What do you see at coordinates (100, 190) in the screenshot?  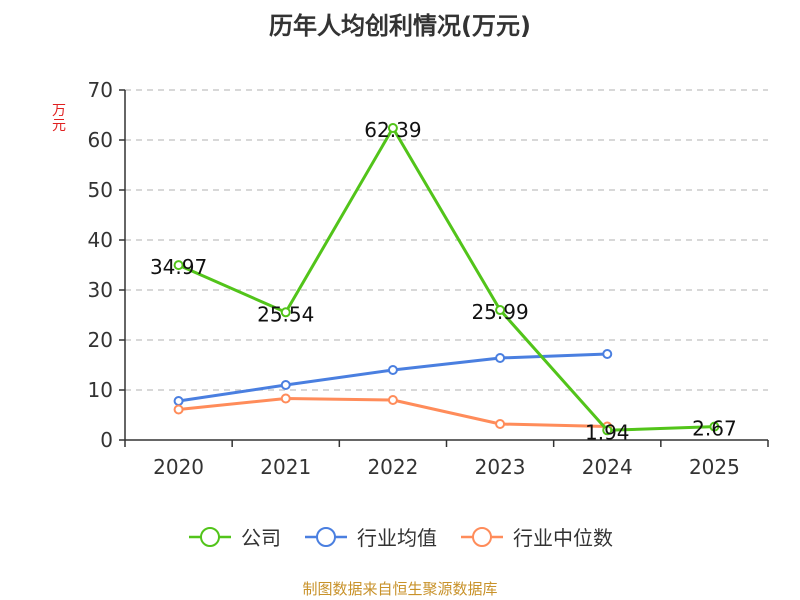 I see `y-tick-label: 50` at bounding box center [100, 190].